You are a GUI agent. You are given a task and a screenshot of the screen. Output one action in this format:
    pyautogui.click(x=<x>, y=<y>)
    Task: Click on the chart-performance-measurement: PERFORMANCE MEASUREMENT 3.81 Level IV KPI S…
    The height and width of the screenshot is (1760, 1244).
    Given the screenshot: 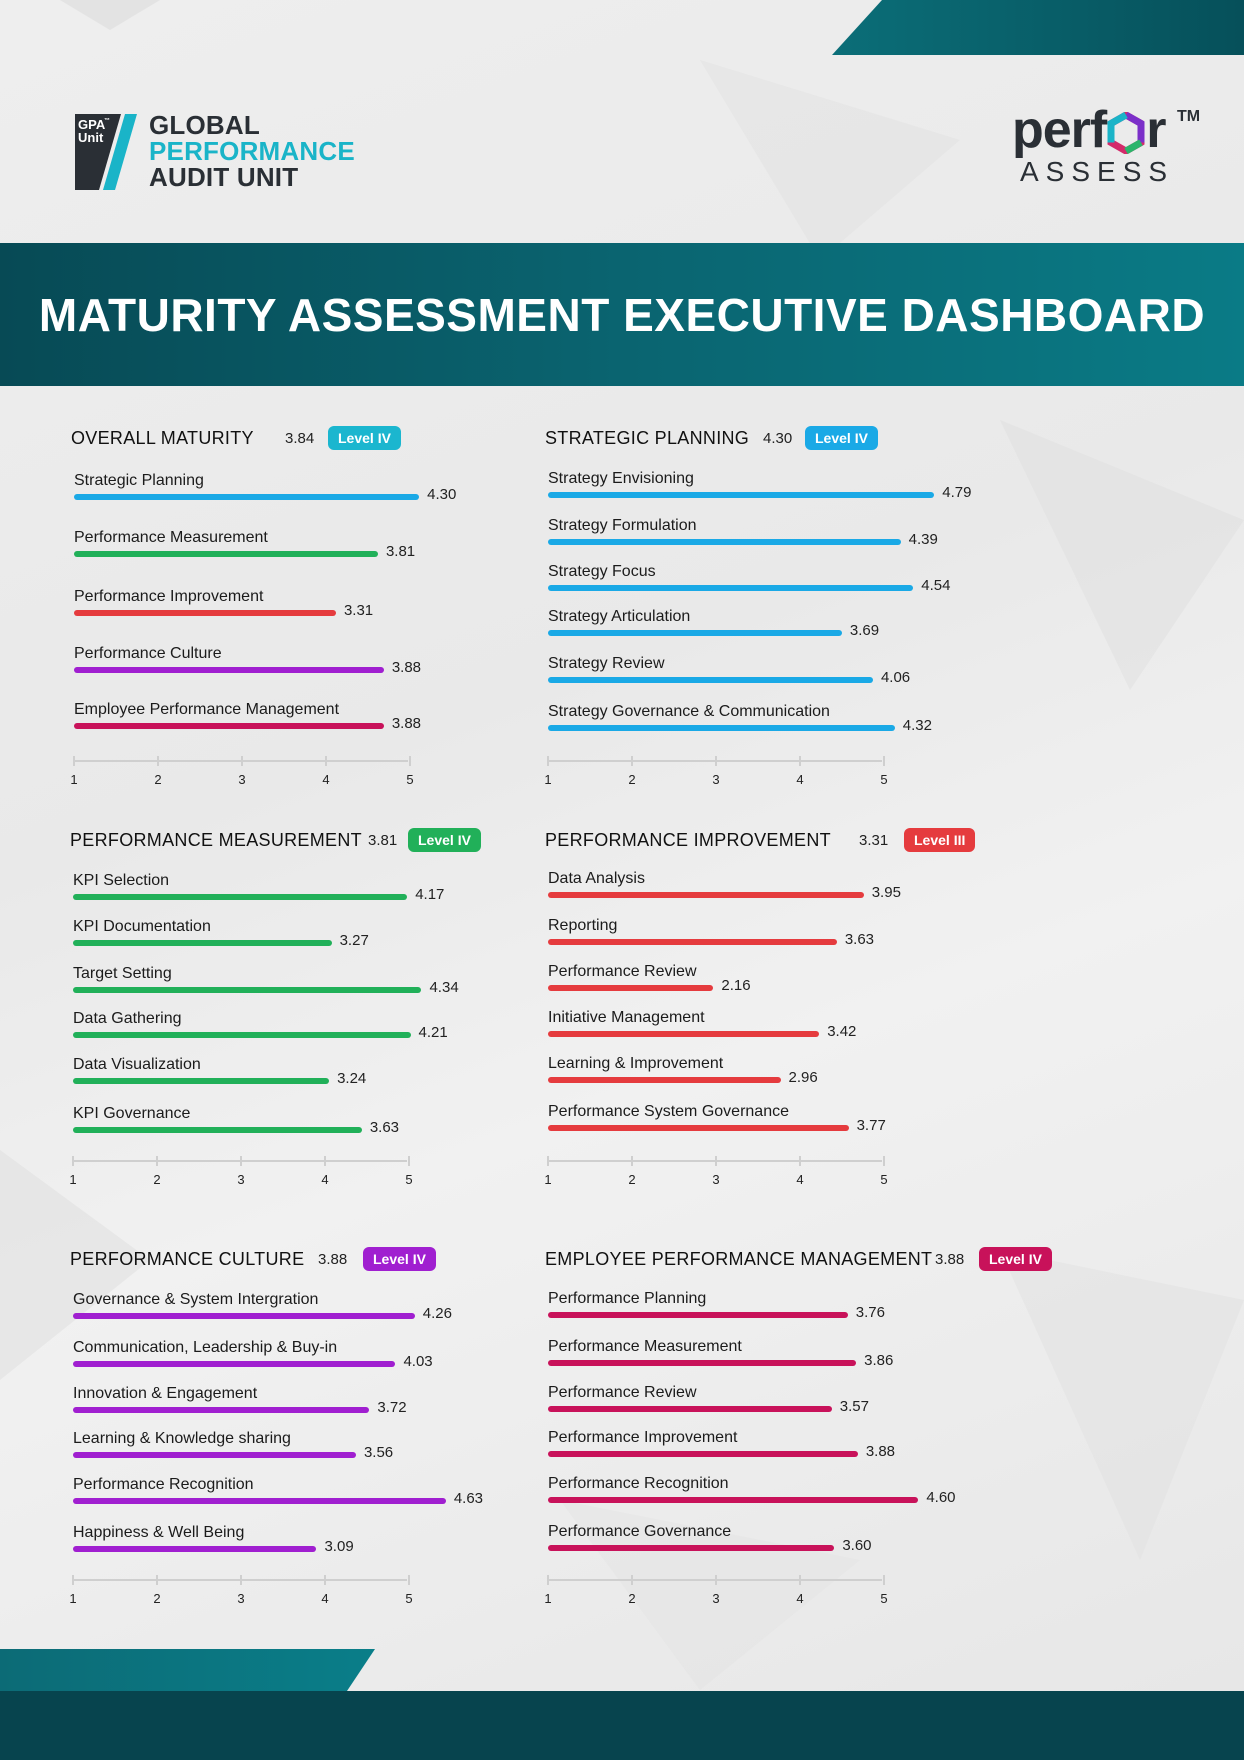 What is the action you would take?
    pyautogui.click(x=299, y=1019)
    